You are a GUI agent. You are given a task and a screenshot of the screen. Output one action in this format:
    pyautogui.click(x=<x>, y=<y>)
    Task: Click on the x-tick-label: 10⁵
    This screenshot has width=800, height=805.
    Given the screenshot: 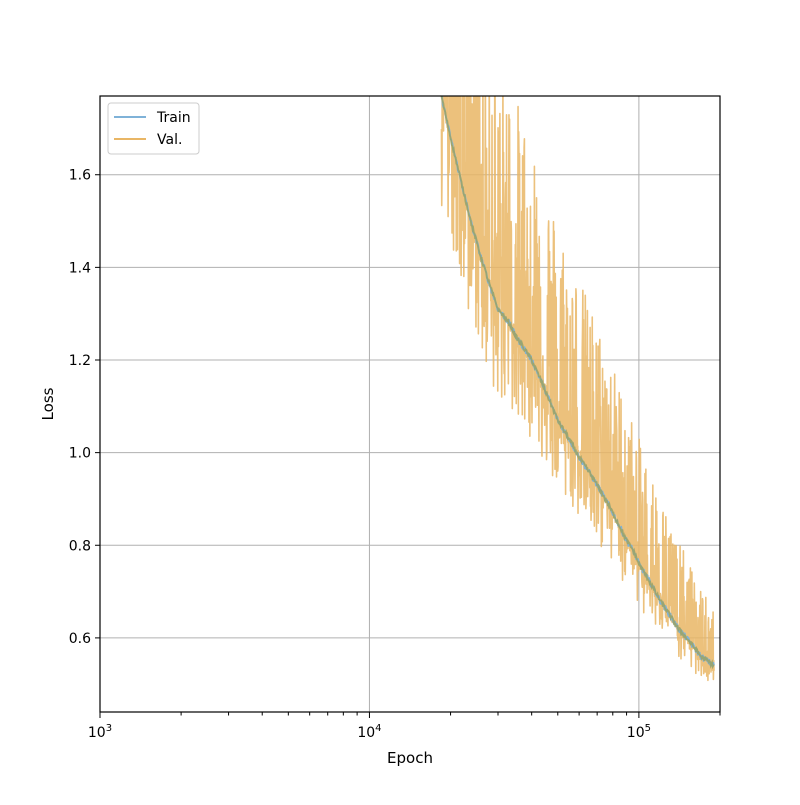 What is the action you would take?
    pyautogui.click(x=639, y=732)
    